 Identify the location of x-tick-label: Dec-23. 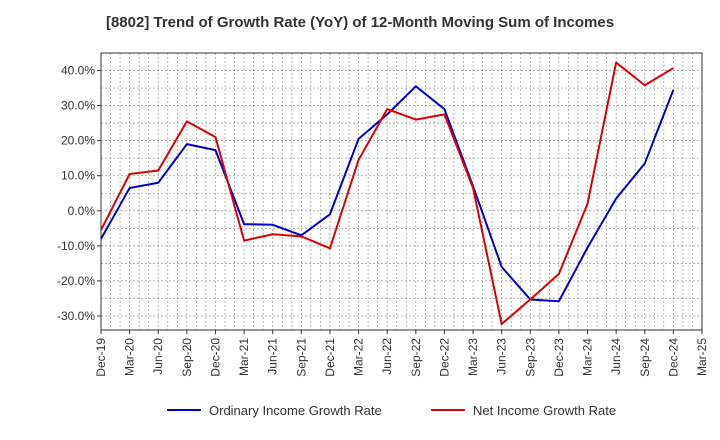
(559, 357).